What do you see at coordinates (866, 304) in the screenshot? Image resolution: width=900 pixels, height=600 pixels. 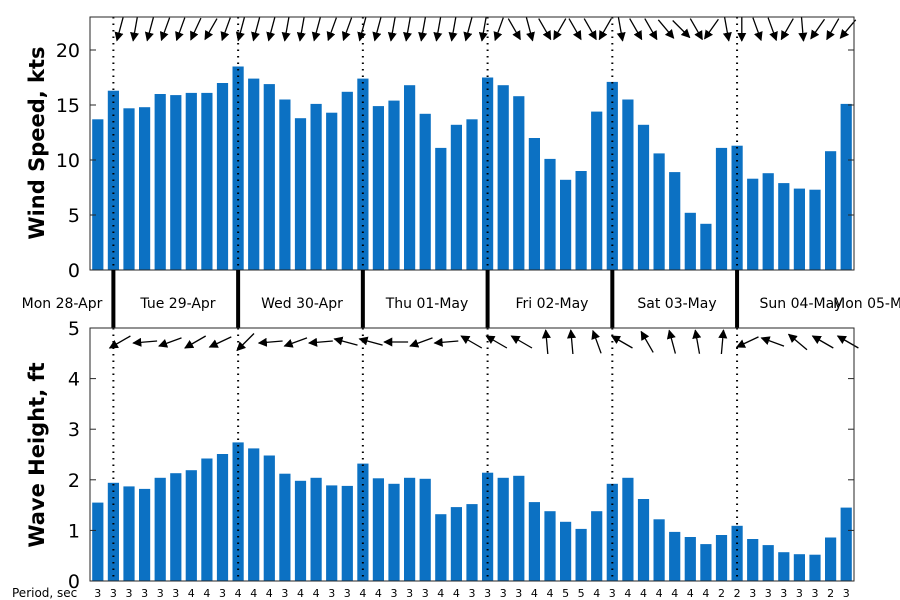 I see `day-label: Mon 05-May` at bounding box center [866, 304].